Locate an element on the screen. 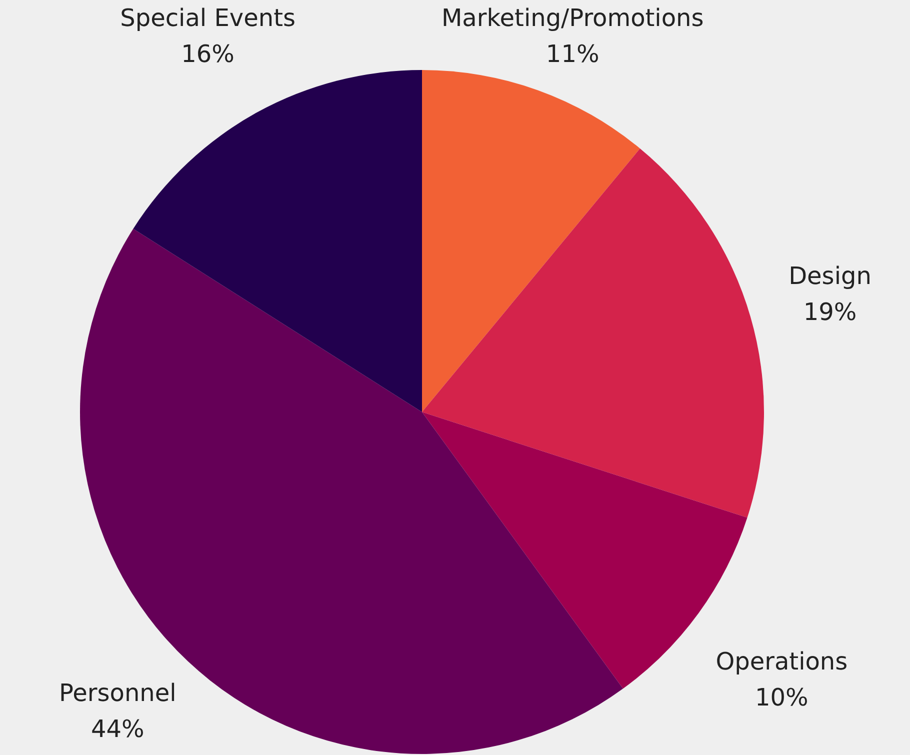 The height and width of the screenshot is (755, 910). data-label: 10% is located at coordinates (781, 697).